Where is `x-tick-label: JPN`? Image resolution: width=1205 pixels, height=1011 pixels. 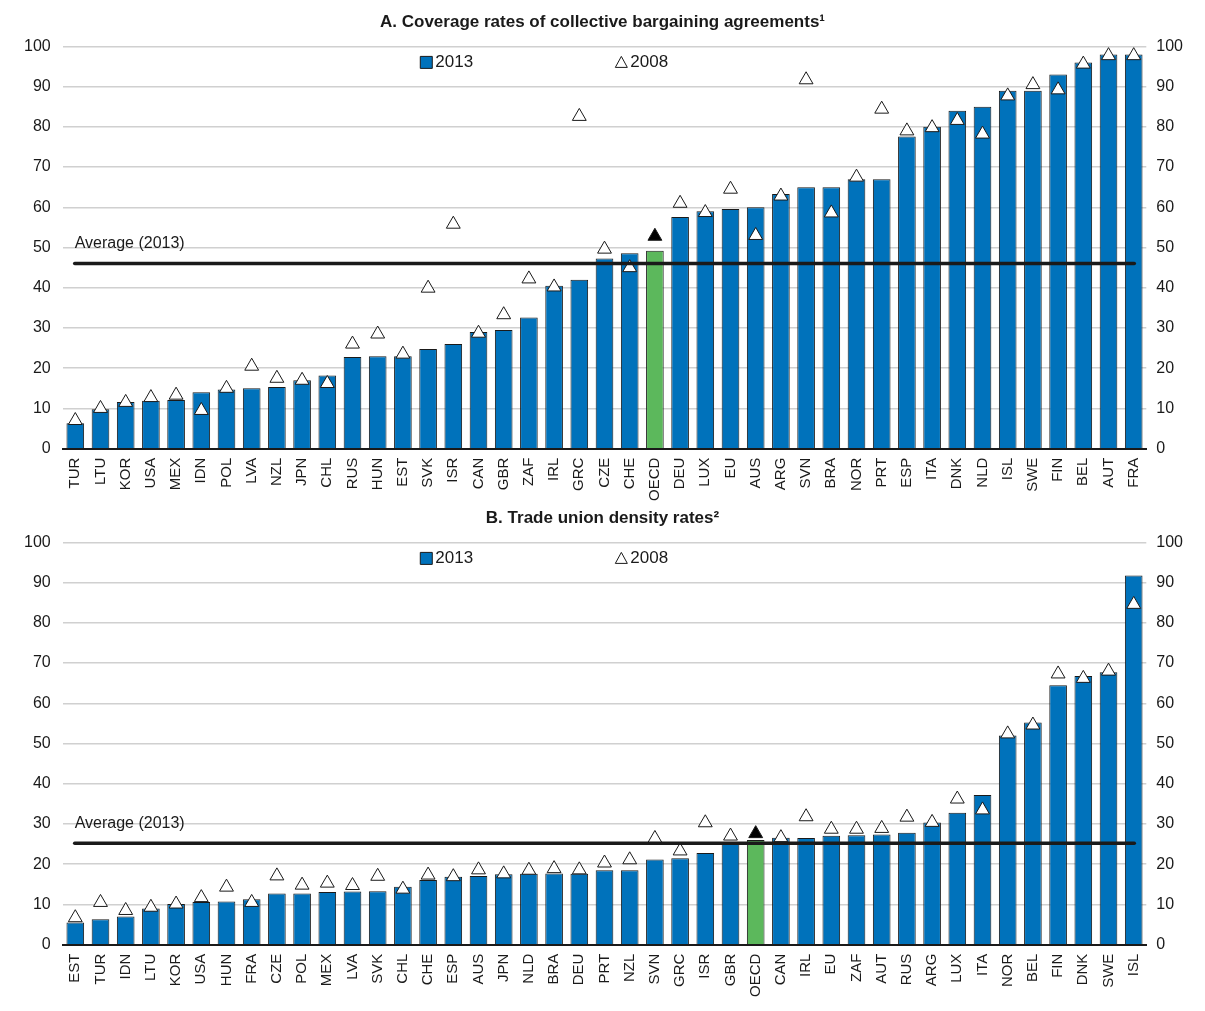
x-tick-label: JPN is located at coordinates (502, 968).